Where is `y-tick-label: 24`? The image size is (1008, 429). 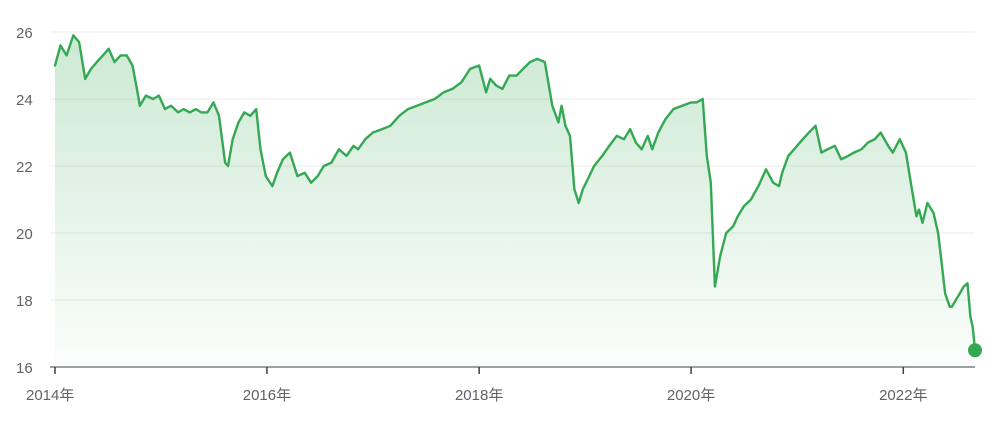 y-tick-label: 24 is located at coordinates (24, 100).